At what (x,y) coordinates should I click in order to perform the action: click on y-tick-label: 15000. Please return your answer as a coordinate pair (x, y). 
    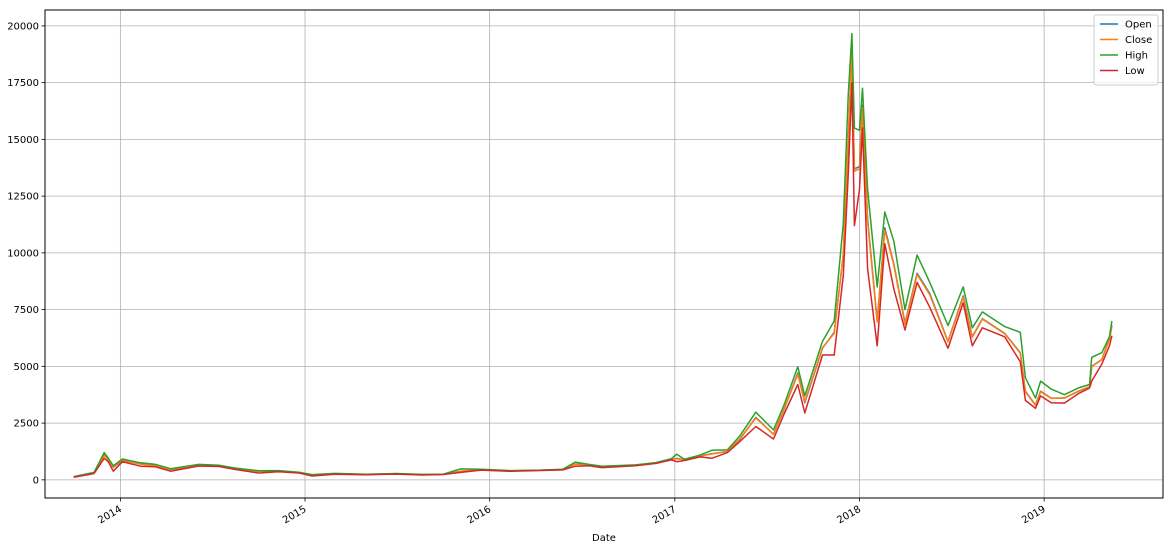
    Looking at the image, I should click on (23, 140).